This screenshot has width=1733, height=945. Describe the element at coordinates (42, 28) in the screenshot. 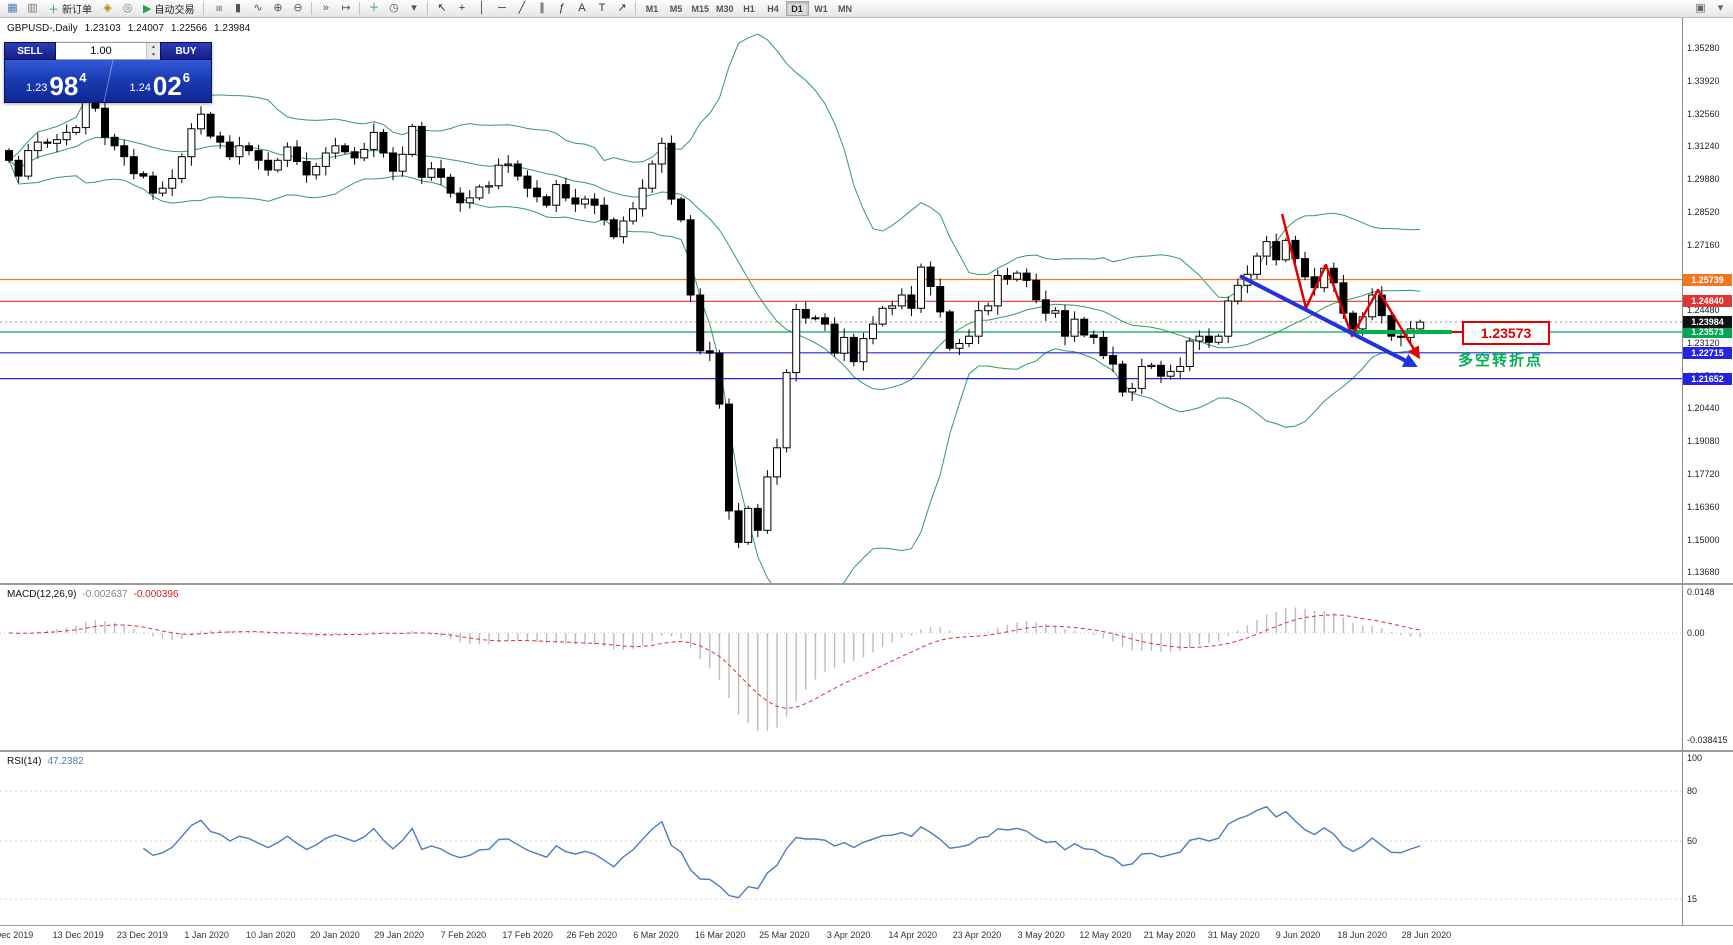

I see `symbol-title: GBPUSD-,Daily` at that location.